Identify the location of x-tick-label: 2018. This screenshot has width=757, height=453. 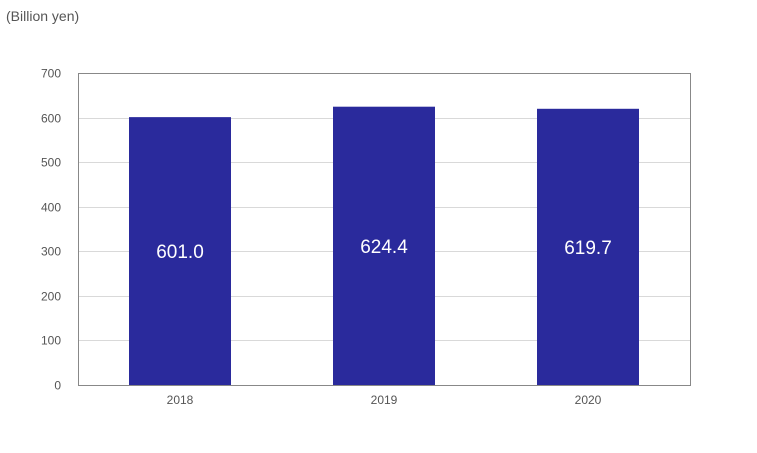
(180, 400).